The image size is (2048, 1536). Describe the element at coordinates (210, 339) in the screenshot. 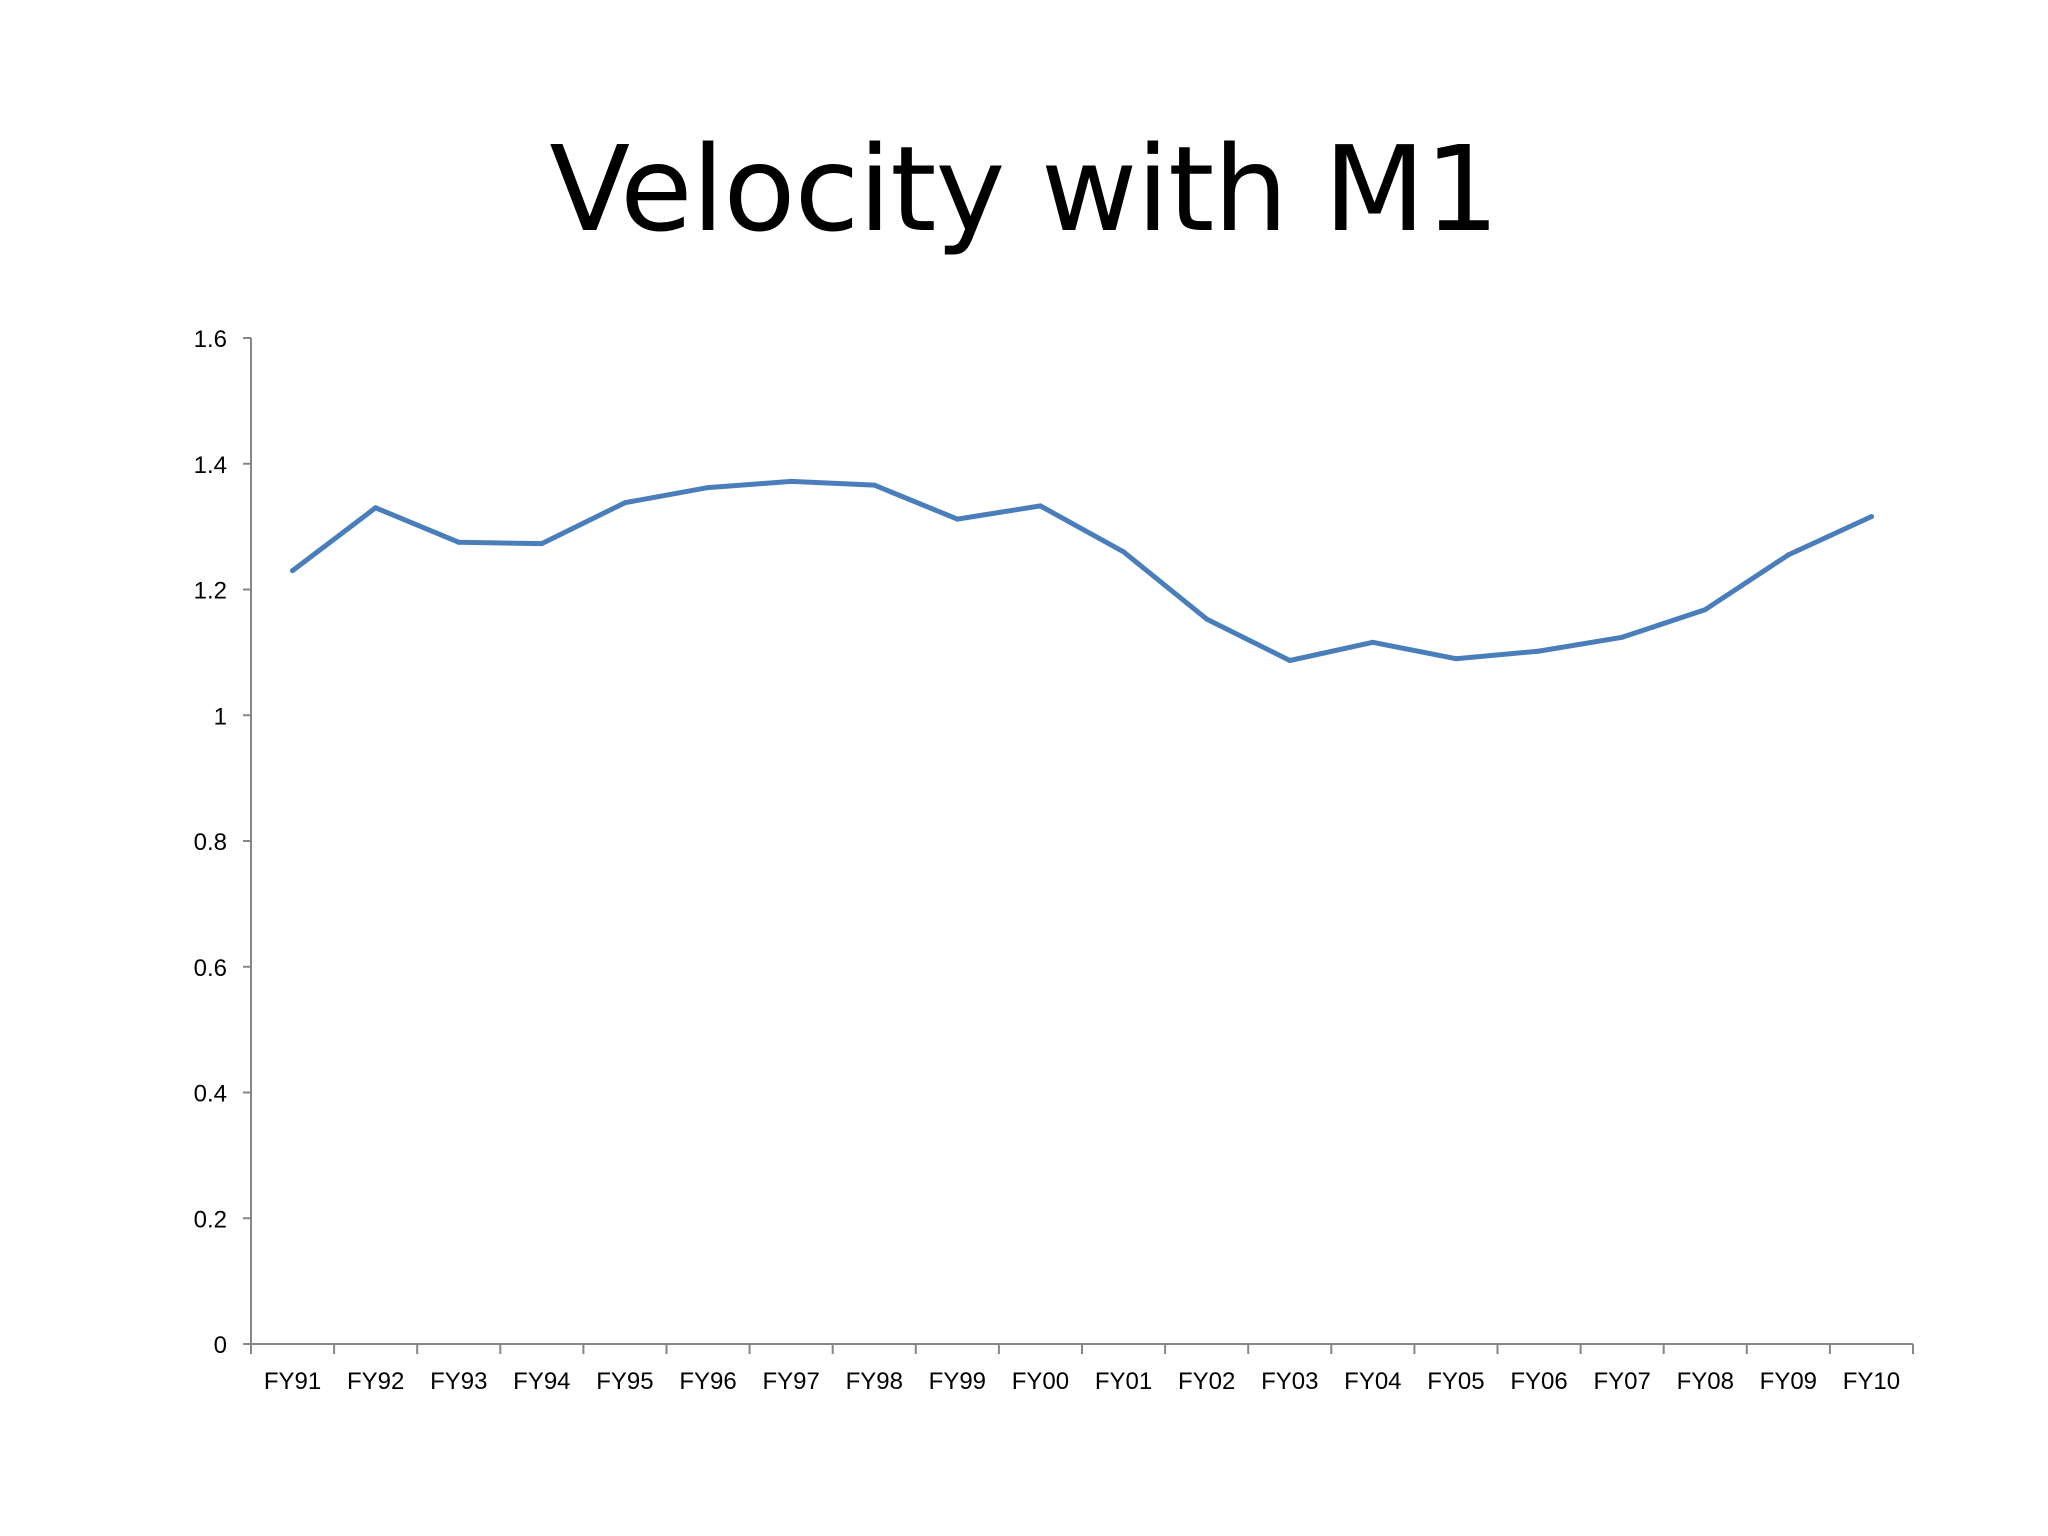

I see `y-tick-label: 1.6` at that location.